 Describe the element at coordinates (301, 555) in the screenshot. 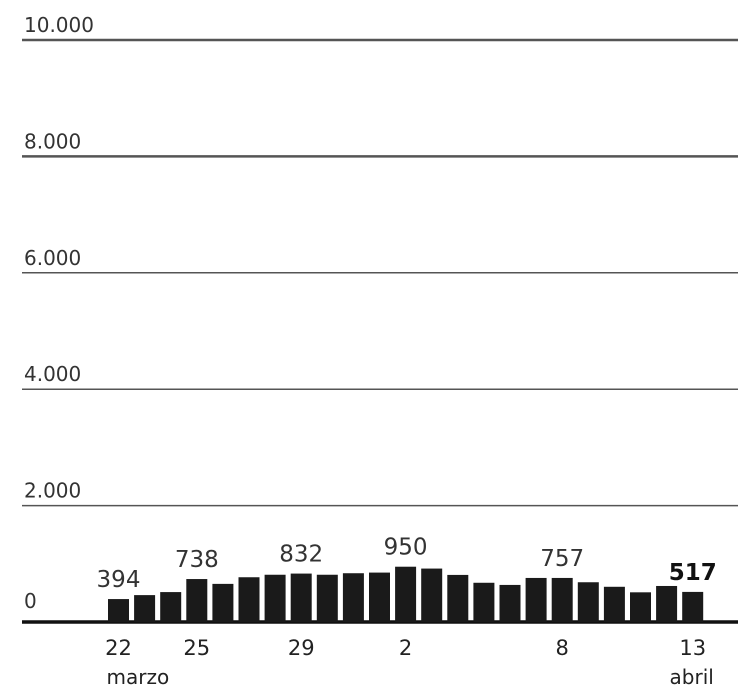

I see `data-label: 832` at that location.